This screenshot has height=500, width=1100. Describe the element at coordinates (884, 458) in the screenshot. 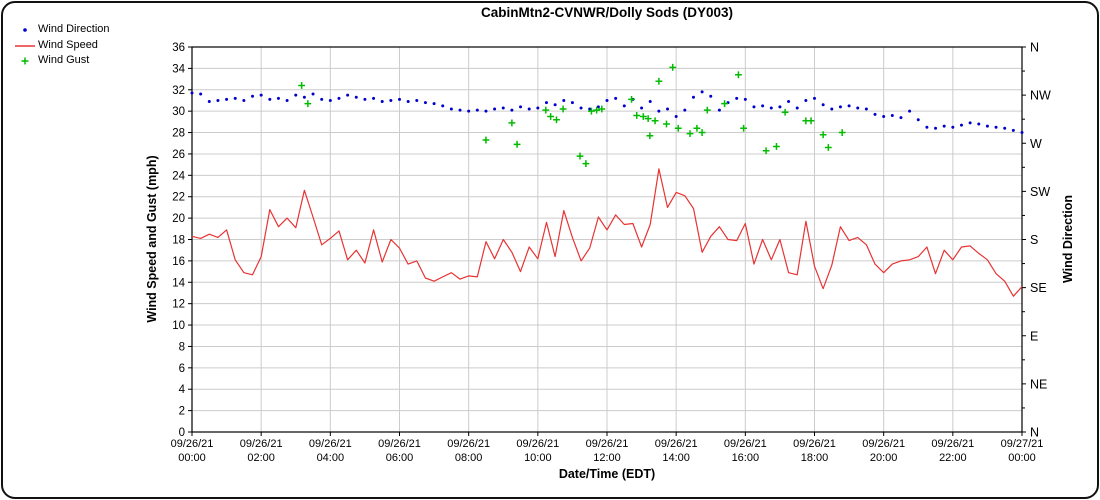

I see `x-tick-time-label: 20:00` at that location.